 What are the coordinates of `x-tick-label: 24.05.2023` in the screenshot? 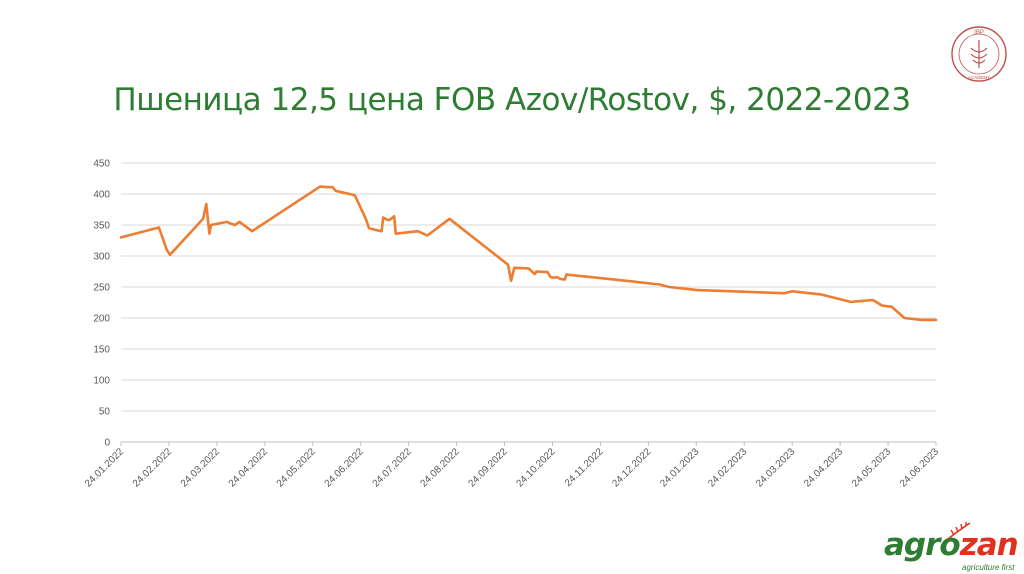 It's located at (871, 467).